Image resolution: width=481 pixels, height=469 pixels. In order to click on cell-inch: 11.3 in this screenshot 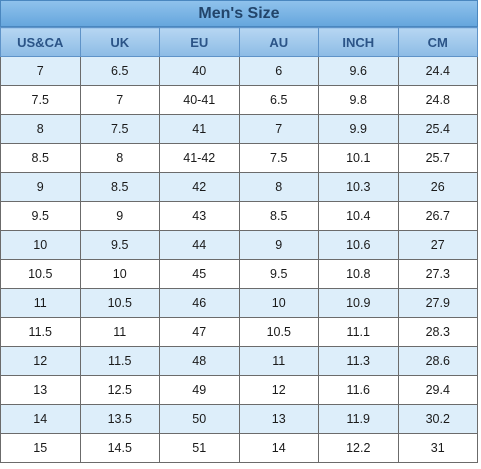, I will do `click(358, 361)`.